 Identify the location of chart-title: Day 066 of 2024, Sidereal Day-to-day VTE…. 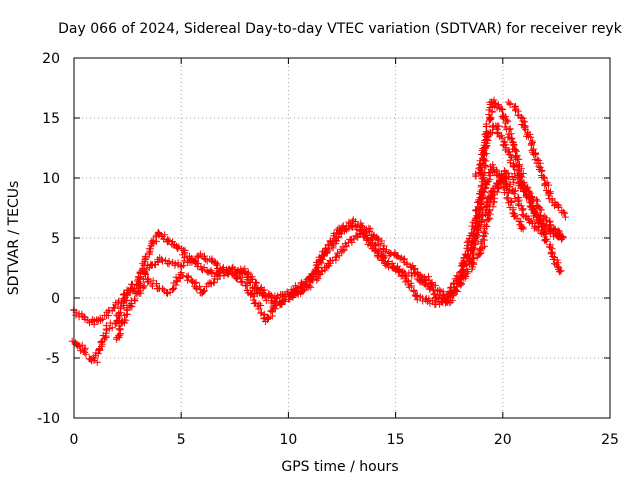
(340, 29).